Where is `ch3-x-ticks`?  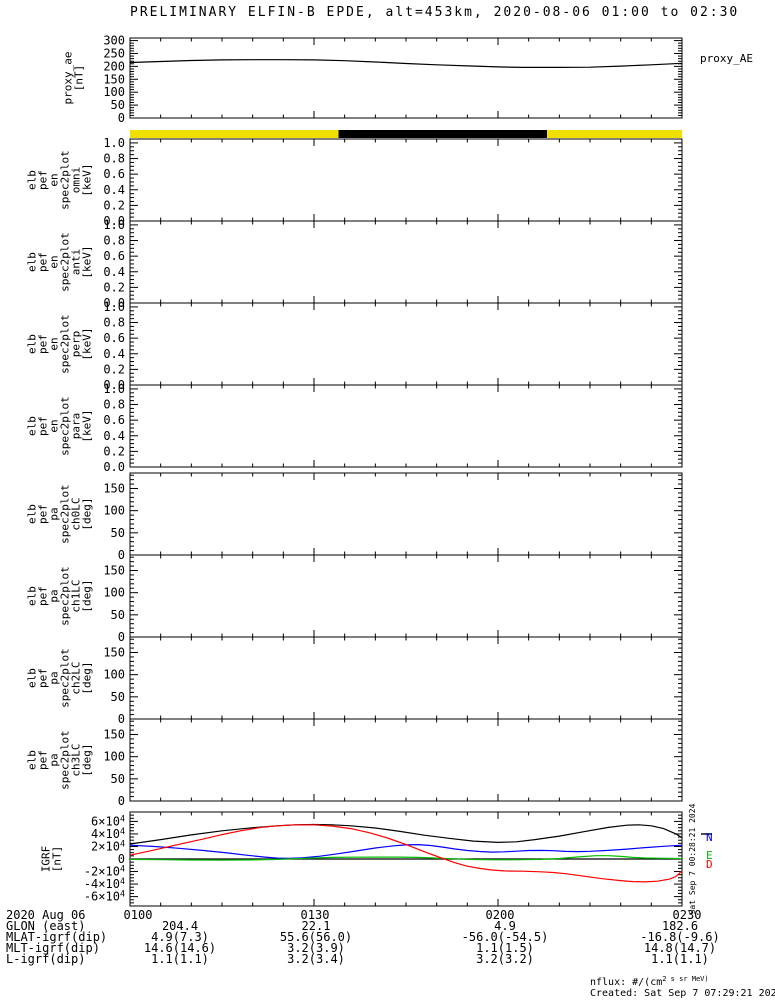
ch3-x-ticks is located at coordinates (406, 760).